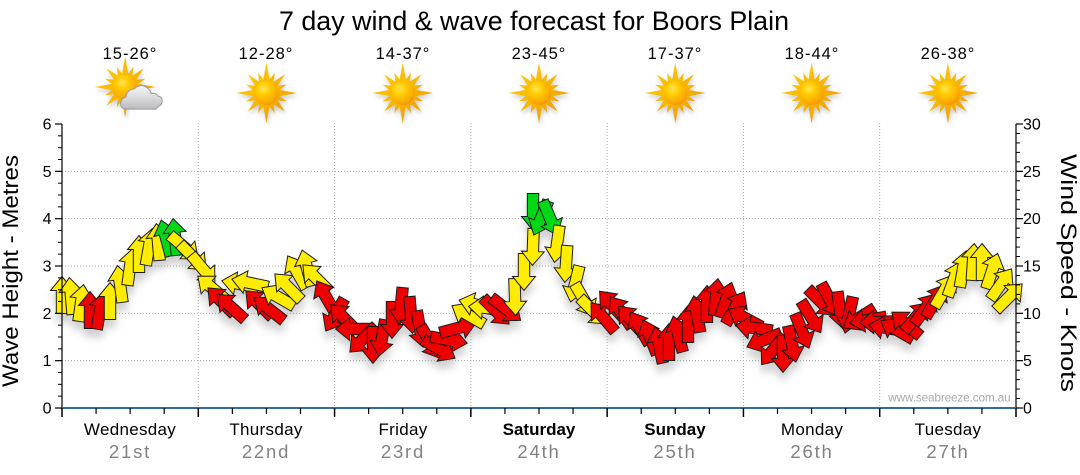 The image size is (1080, 475). I want to click on svg-text: 1, so click(47, 361).